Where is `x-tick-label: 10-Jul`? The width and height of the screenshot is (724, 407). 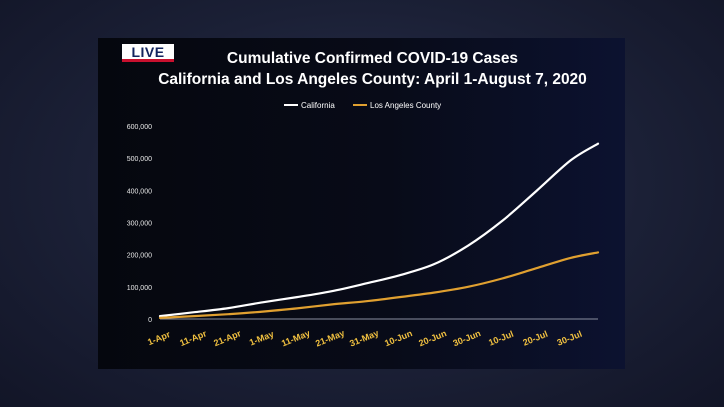
x-tick-label: 10-Jul is located at coordinates (501, 338).